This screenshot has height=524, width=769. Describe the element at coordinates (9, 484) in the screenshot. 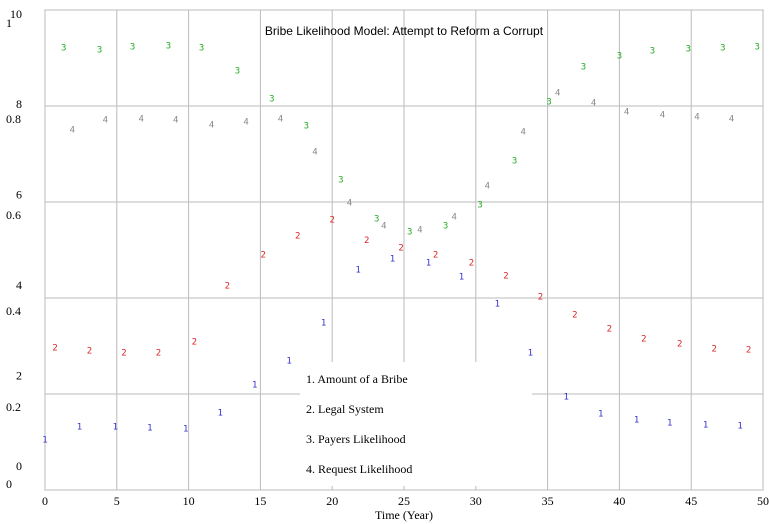

I see `y-tick-label: 0` at that location.